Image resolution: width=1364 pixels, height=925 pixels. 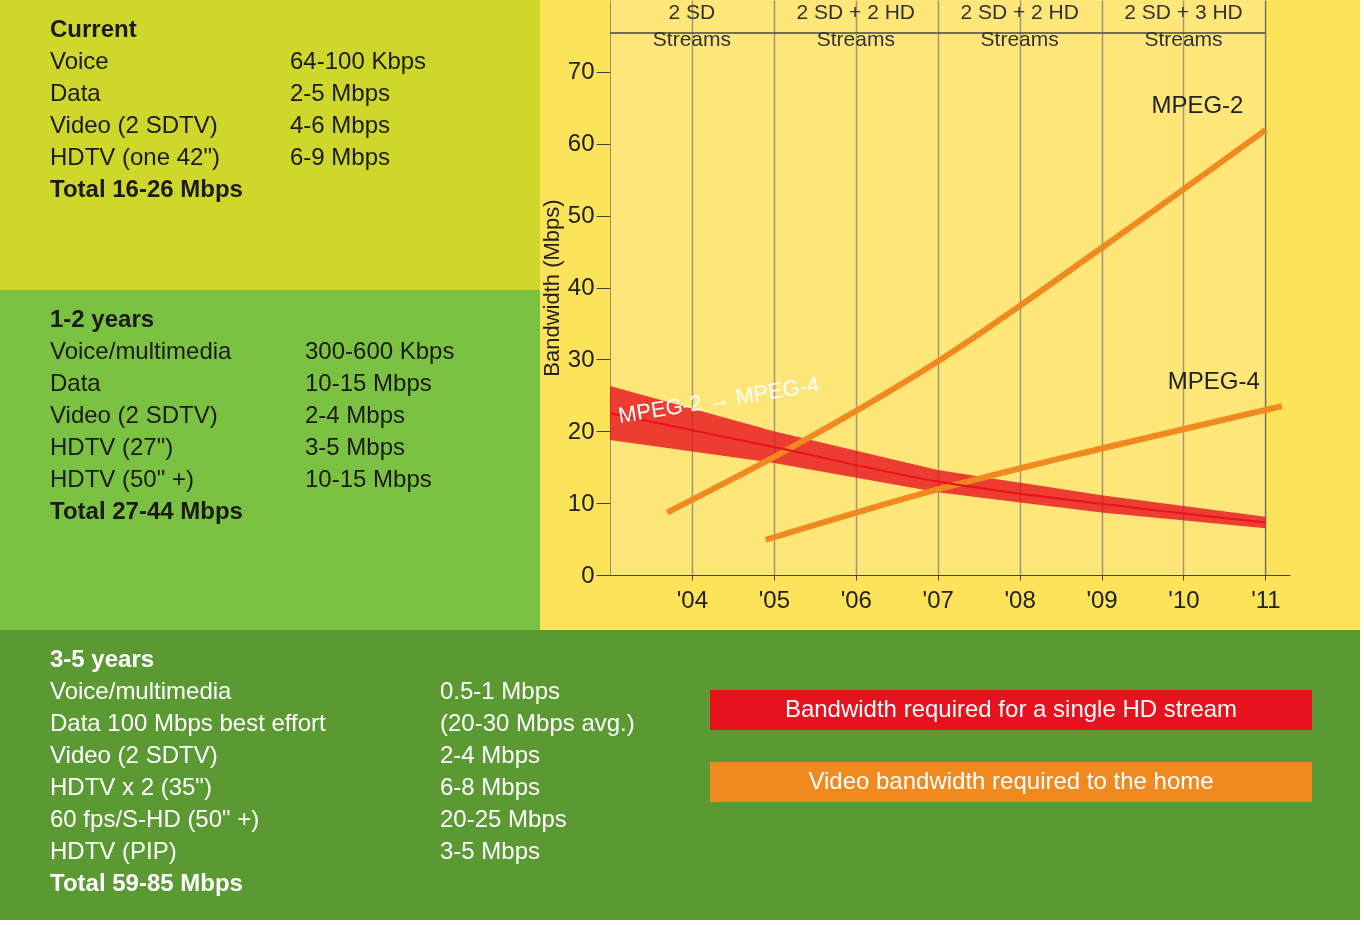 I want to click on x-tick-label: '06, so click(x=856, y=599).